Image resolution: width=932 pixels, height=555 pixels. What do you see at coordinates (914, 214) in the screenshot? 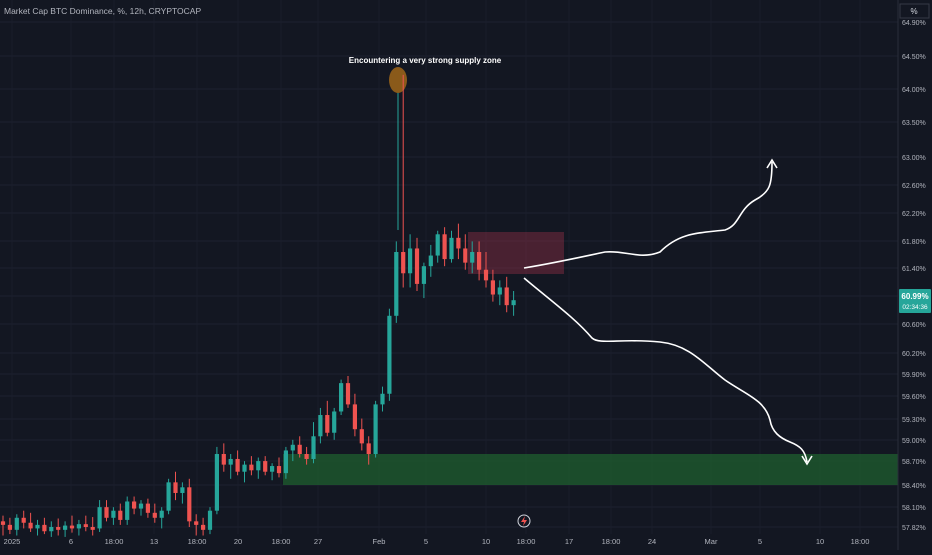
I see `y-tick-label: 62.20%` at bounding box center [914, 214].